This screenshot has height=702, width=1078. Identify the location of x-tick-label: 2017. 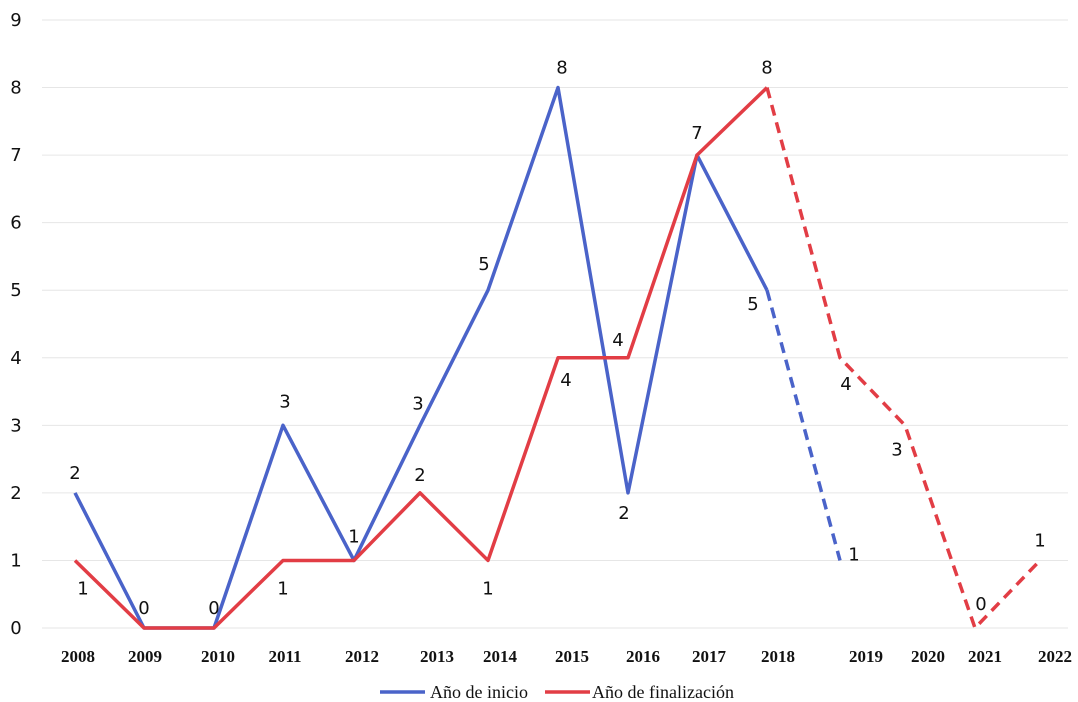
(709, 656).